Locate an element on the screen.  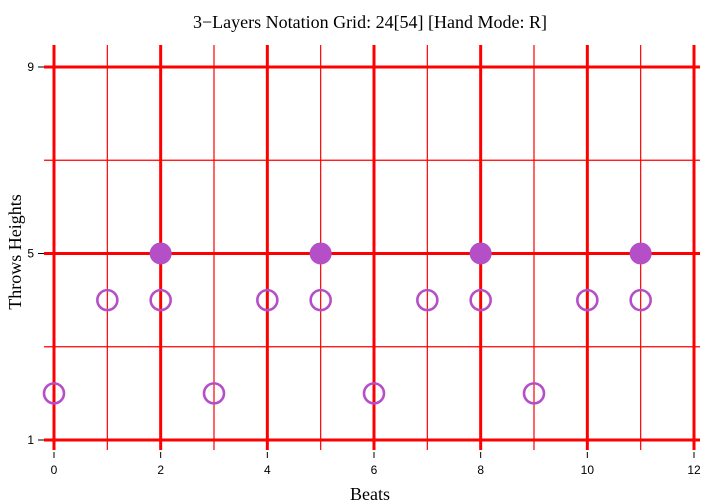
x-tick-label: 2 is located at coordinates (160, 470).